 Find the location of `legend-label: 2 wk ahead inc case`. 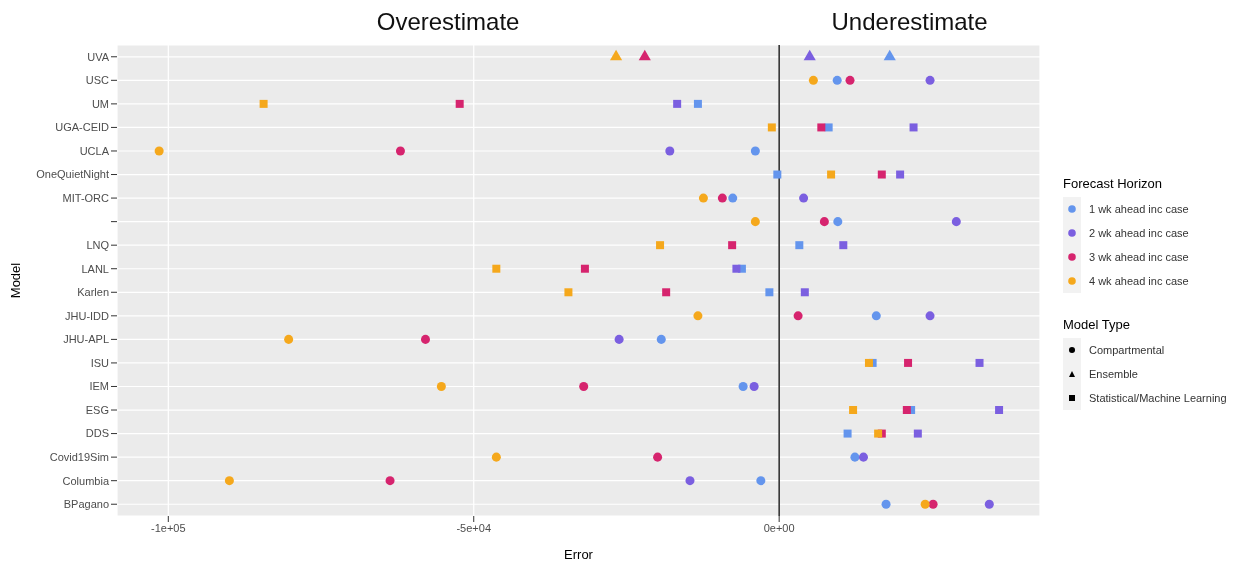

legend-label: 2 wk ahead inc case is located at coordinates (1139, 233).